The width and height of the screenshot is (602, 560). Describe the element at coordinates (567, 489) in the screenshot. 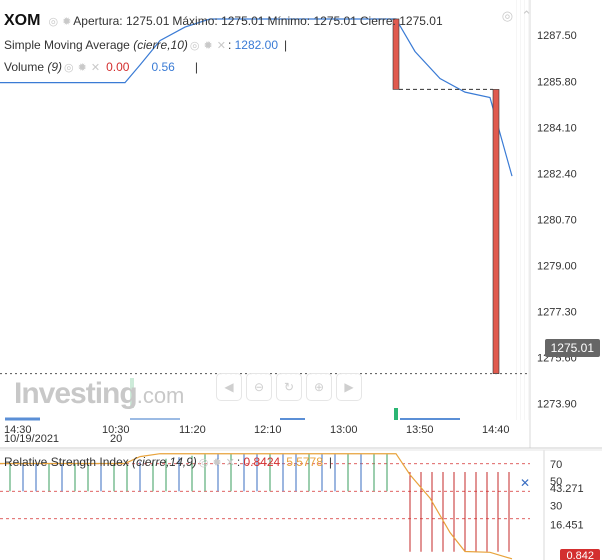

I see `rsi-tick-label: 43.271` at that location.